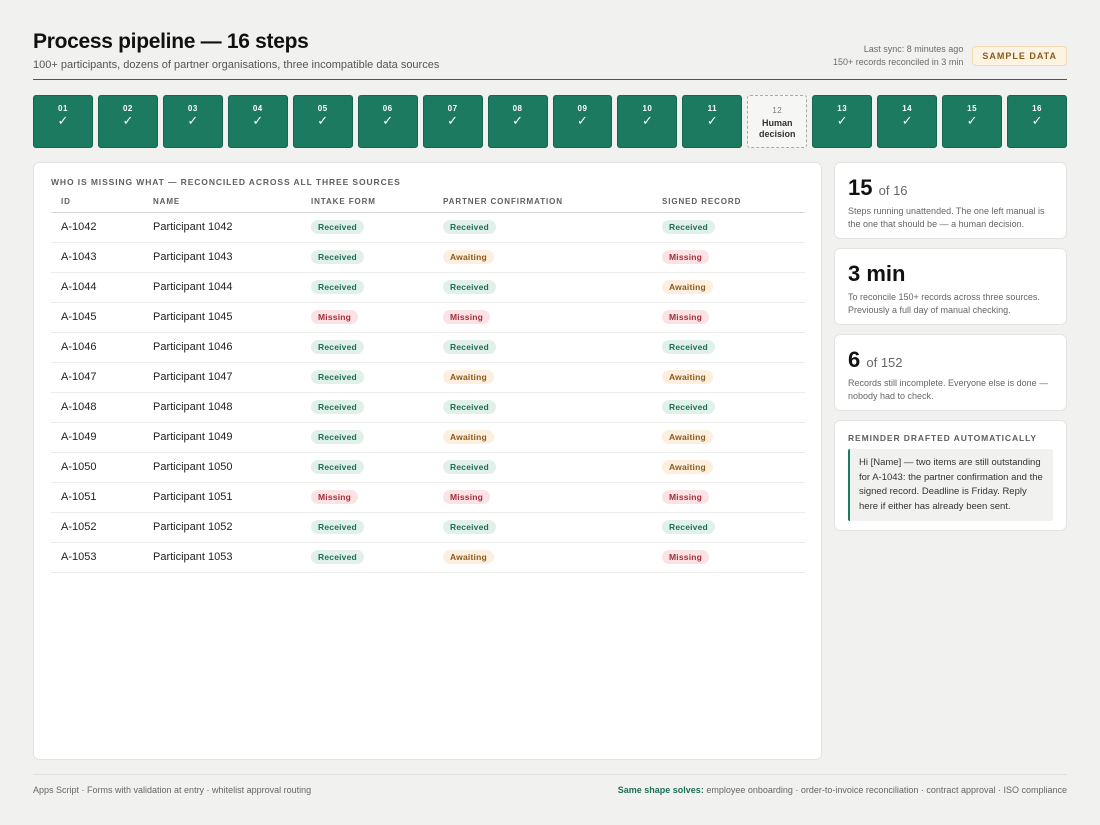 Image resolution: width=1100 pixels, height=825 pixels. What do you see at coordinates (387, 121) in the screenshot?
I see `pipeline-step: 06 ✓` at bounding box center [387, 121].